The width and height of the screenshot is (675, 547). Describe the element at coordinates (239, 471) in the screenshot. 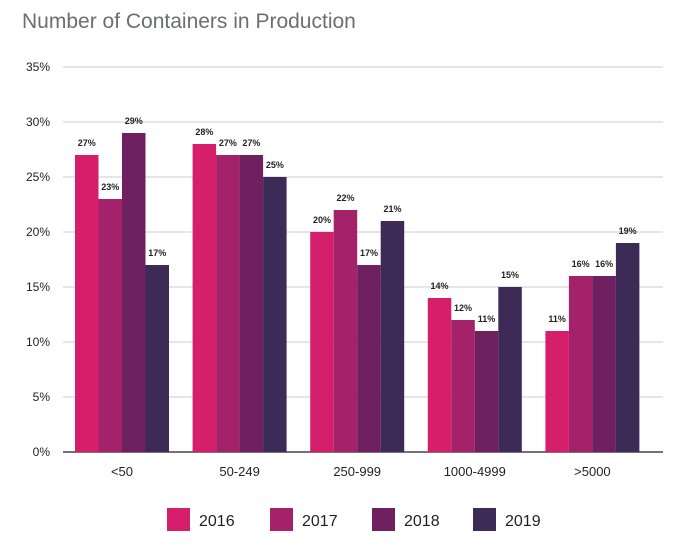

I see `x-tick-label: 50-249` at that location.